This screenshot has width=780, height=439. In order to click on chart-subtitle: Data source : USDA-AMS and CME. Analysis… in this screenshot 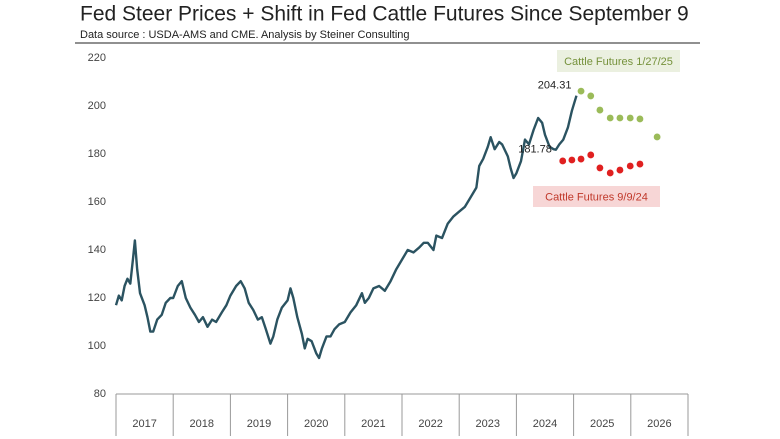, I will do `click(245, 35)`.